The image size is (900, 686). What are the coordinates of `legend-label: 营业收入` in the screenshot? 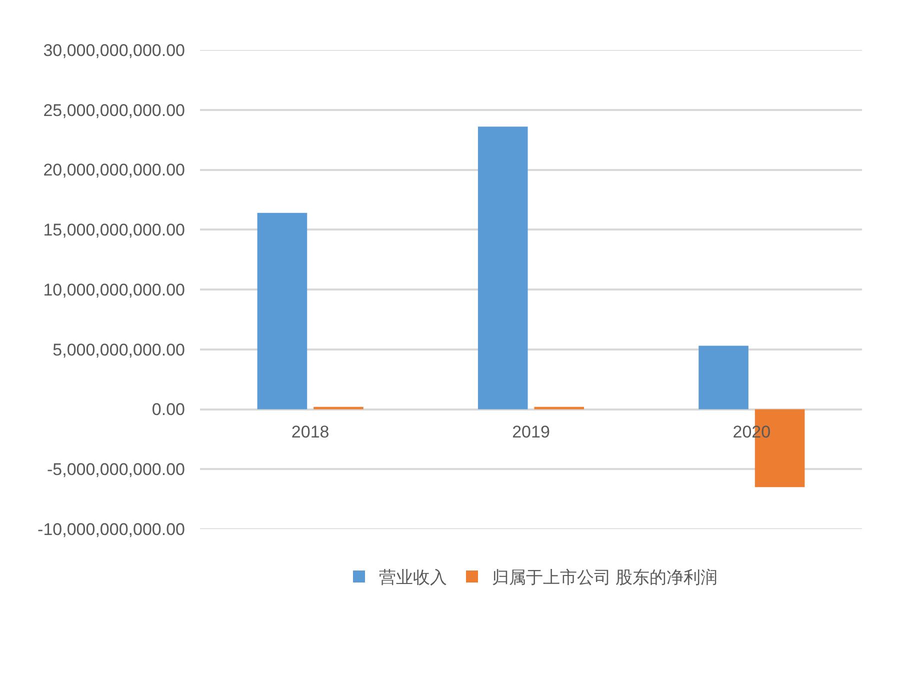 It's located at (413, 578).